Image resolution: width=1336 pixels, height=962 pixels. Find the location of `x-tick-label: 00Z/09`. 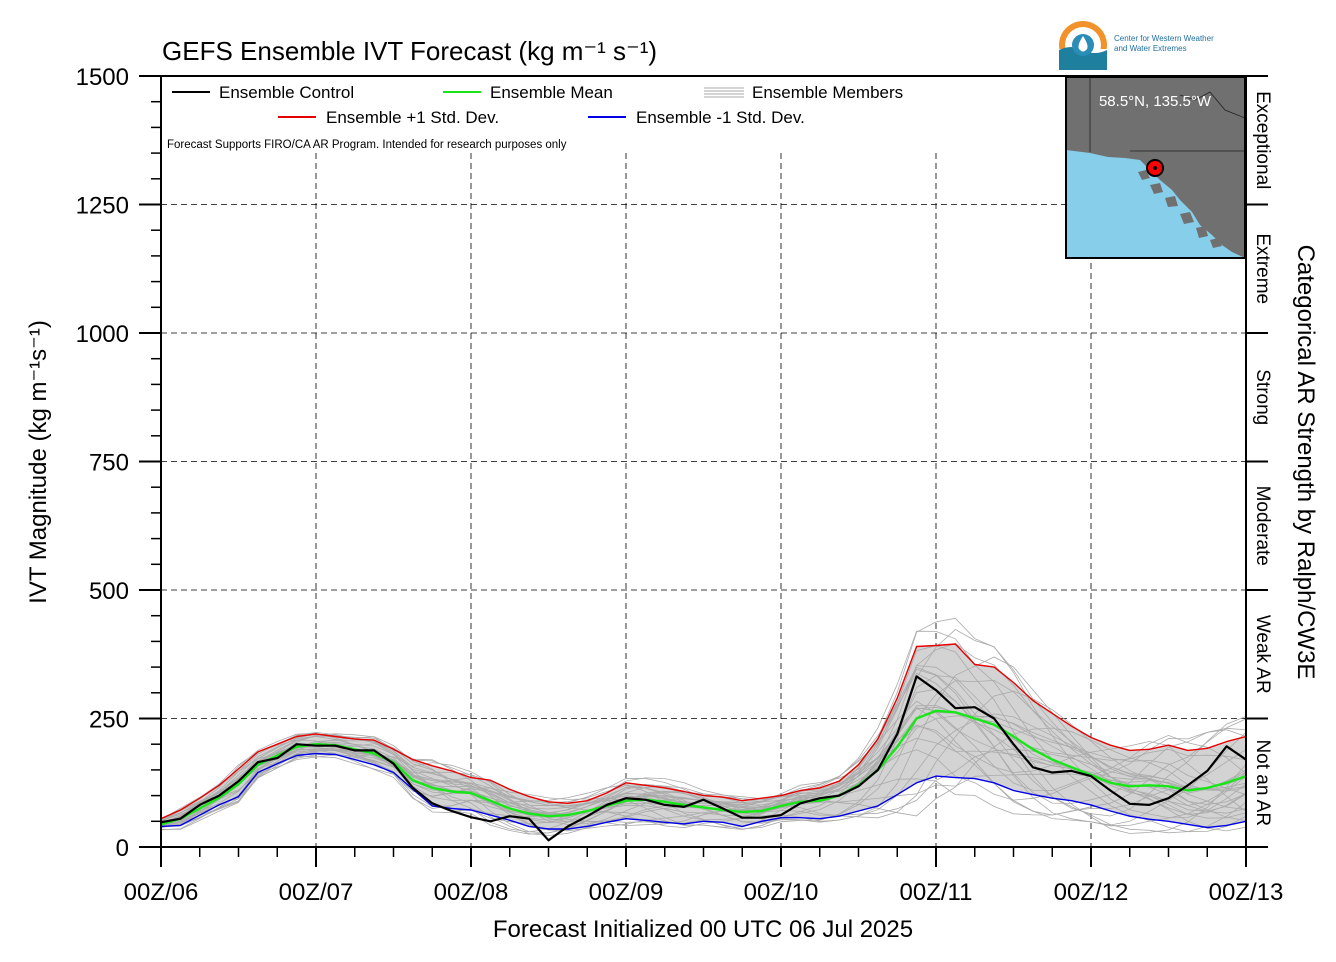

x-tick-label: 00Z/09 is located at coordinates (626, 892).